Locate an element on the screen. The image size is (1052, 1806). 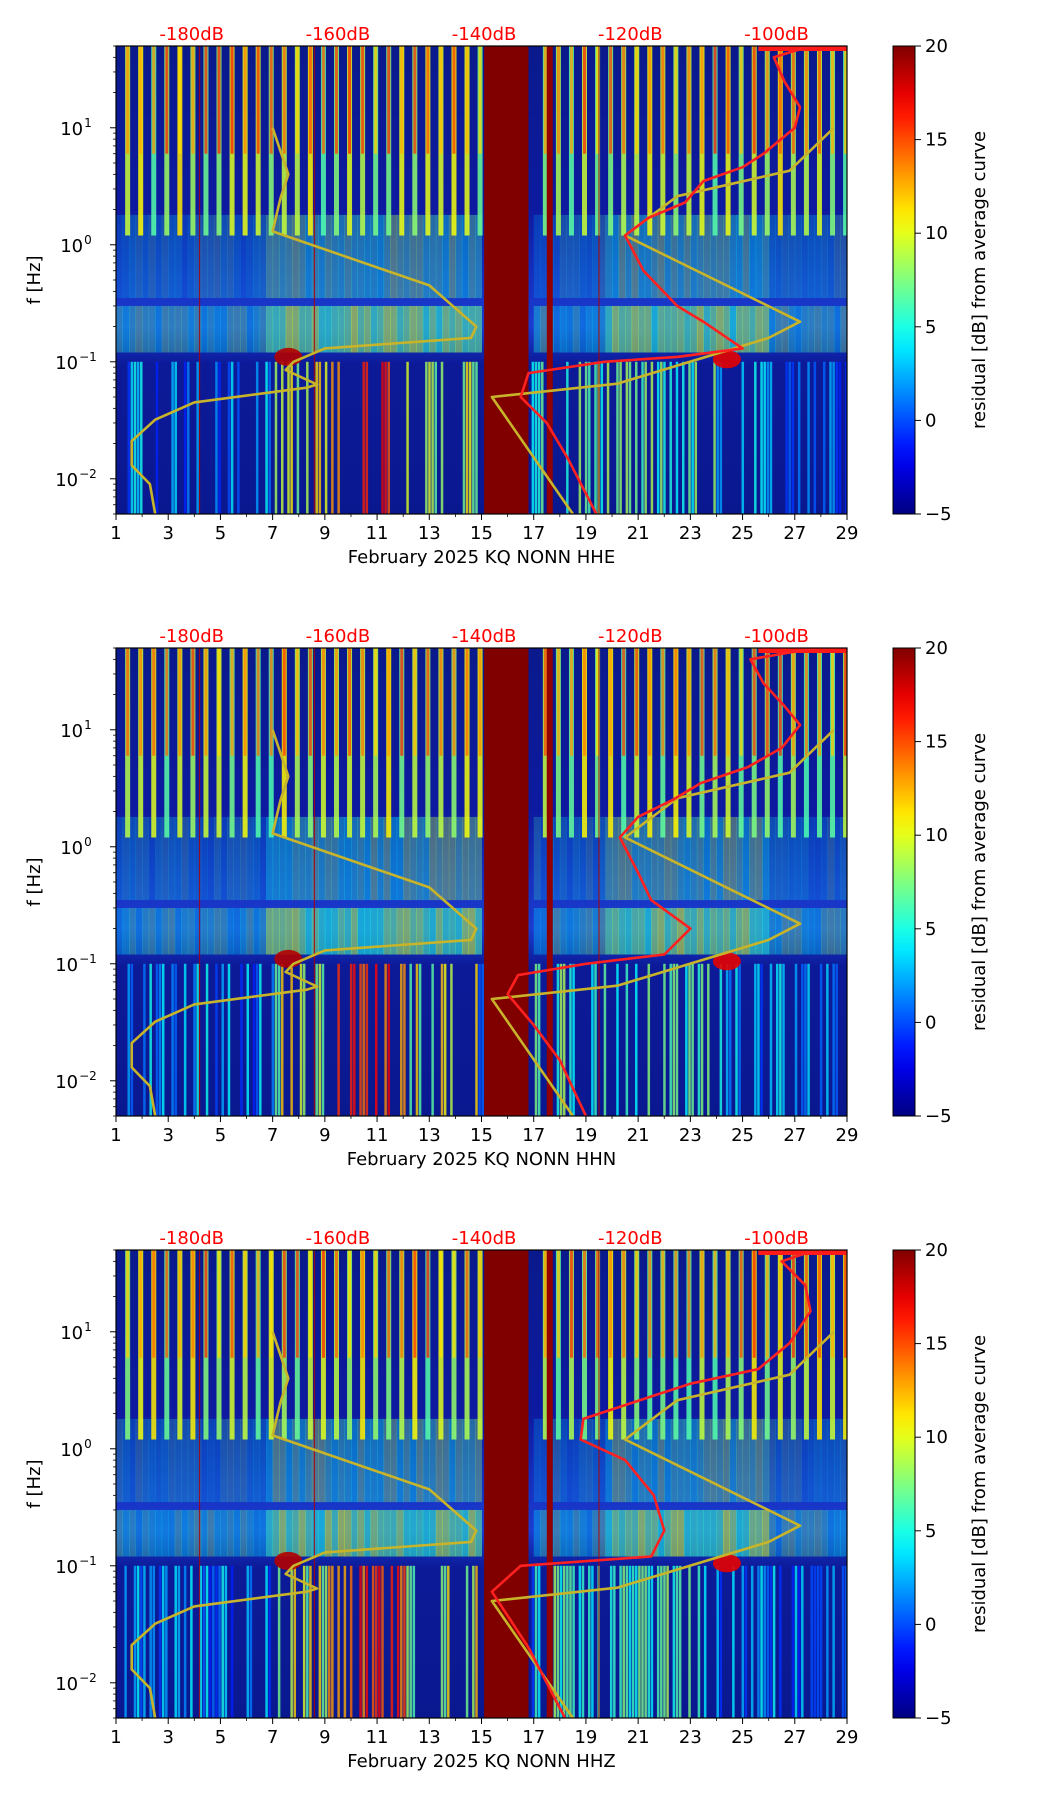
data-gap-thin is located at coordinates (549, 1484).